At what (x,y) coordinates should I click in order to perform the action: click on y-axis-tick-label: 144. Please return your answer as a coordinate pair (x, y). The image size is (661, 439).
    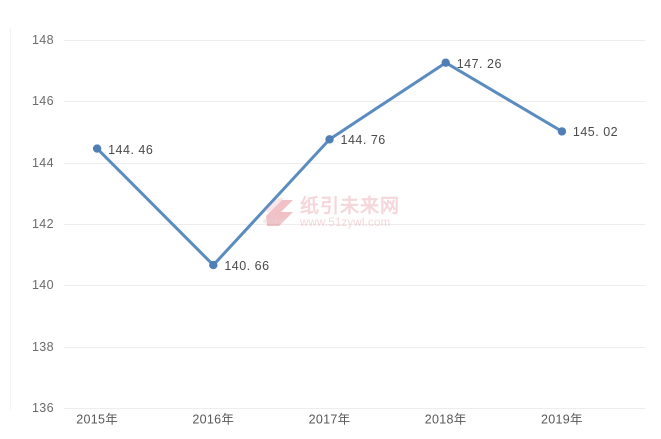
    Looking at the image, I should click on (42, 162).